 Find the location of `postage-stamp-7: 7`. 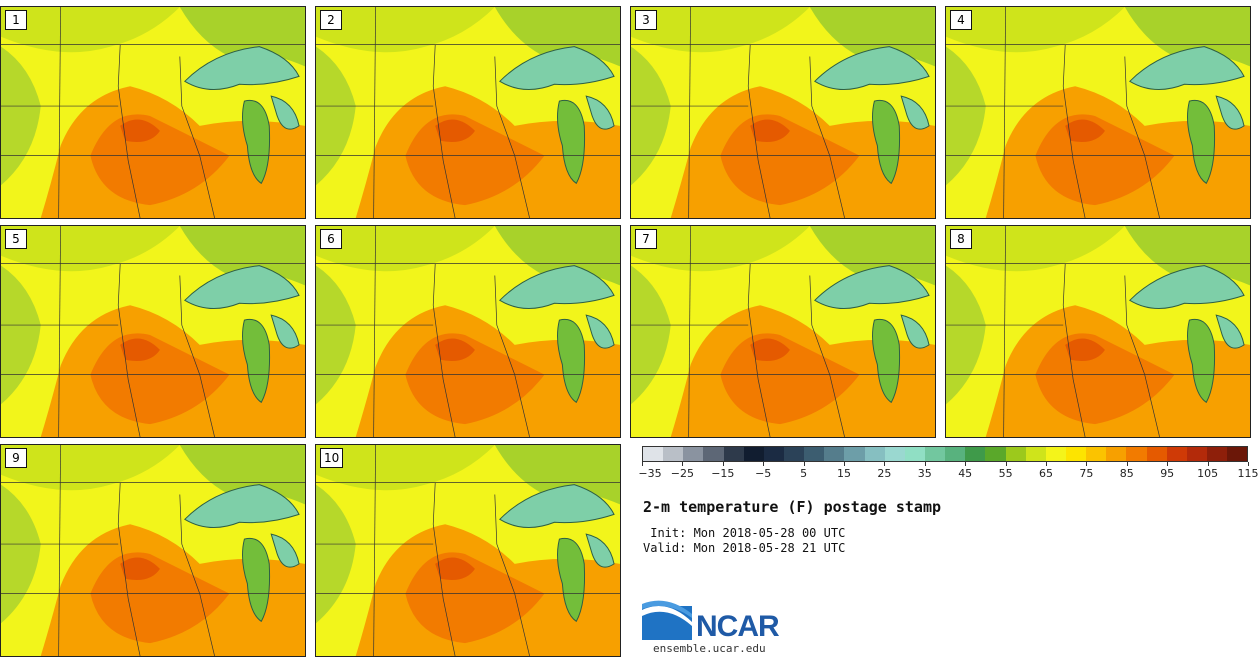

postage-stamp-7: 7 is located at coordinates (783, 331).